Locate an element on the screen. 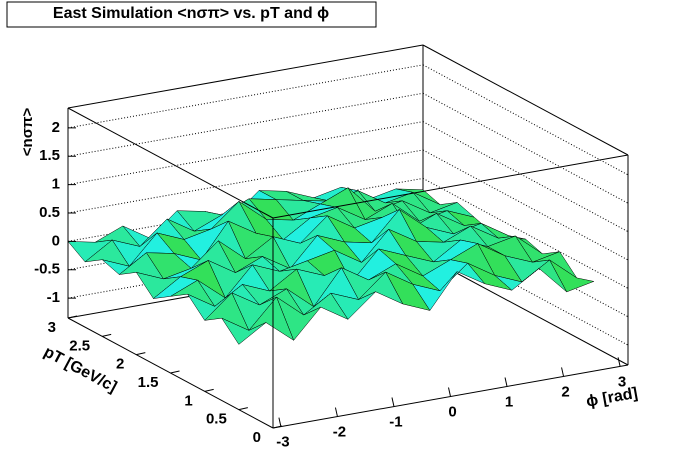  y-tick-label: 1 is located at coordinates (188, 400).